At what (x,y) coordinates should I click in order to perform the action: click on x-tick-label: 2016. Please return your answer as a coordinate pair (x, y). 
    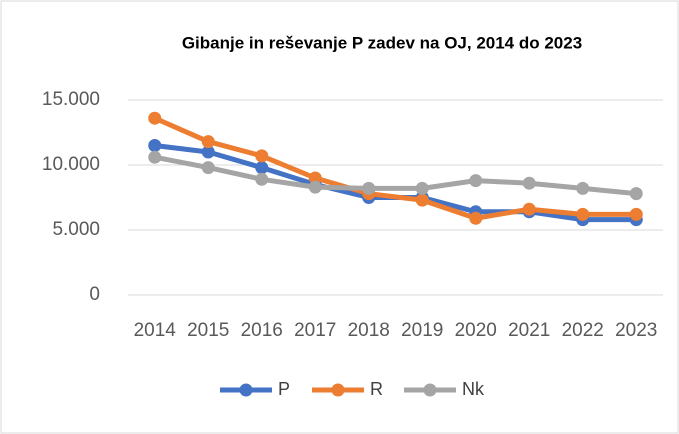
    Looking at the image, I should click on (262, 330).